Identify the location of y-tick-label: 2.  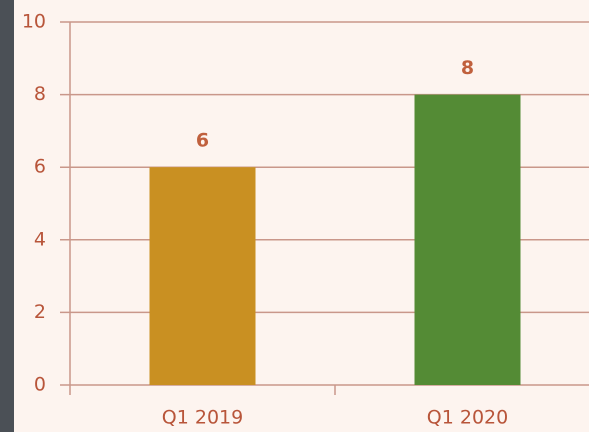
(40, 312).